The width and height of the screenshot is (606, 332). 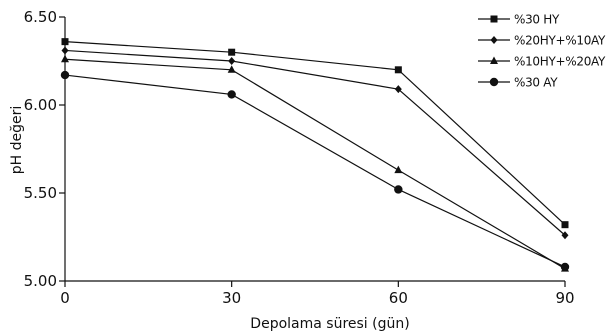 What do you see at coordinates (40, 193) in the screenshot?
I see `y-tick-label: 5.50` at bounding box center [40, 193].